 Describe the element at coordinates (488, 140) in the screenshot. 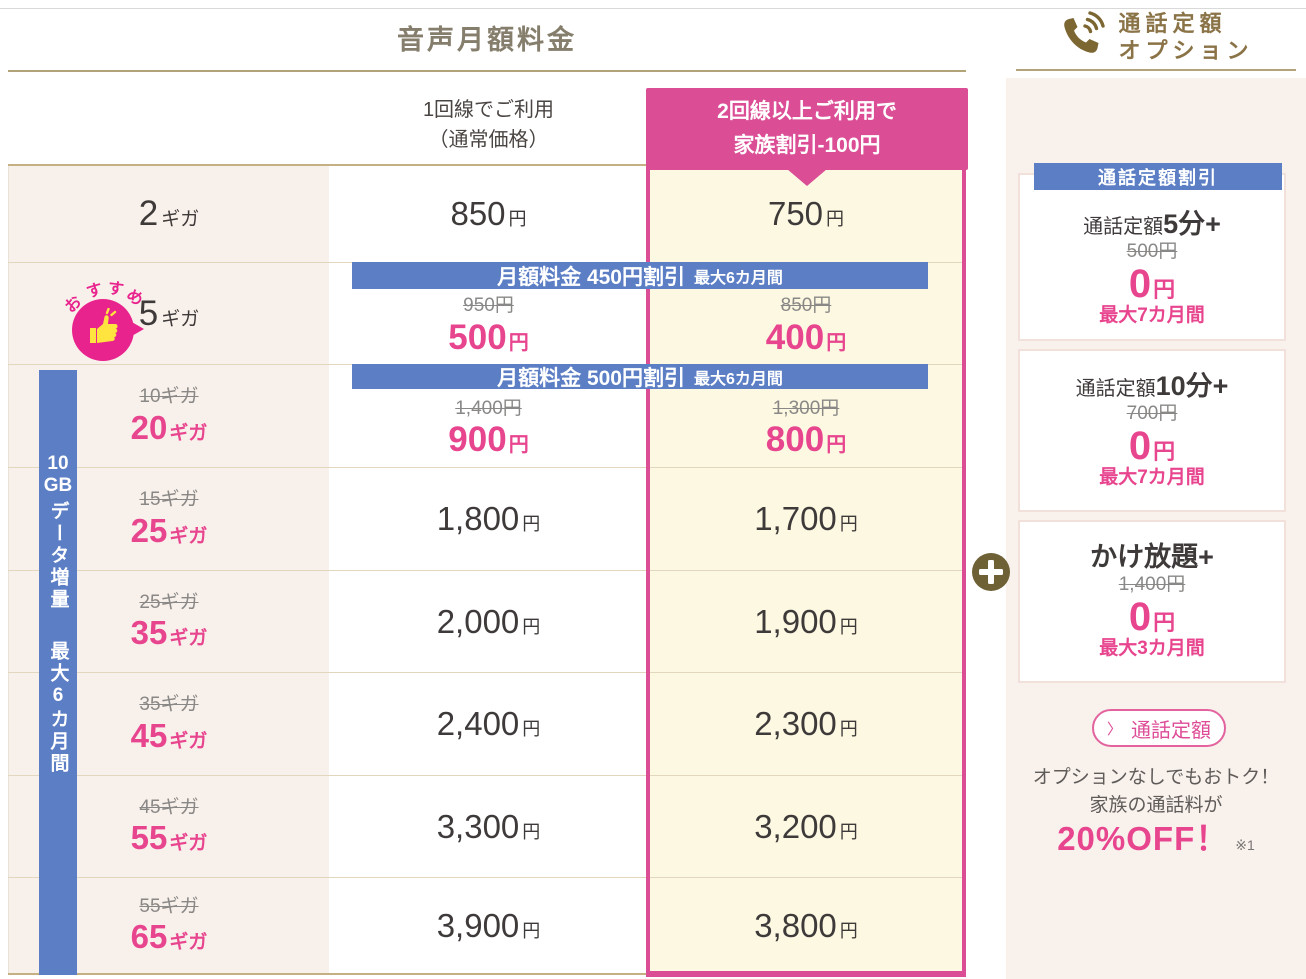

I see `col1-header-line2: （通常価格）` at that location.